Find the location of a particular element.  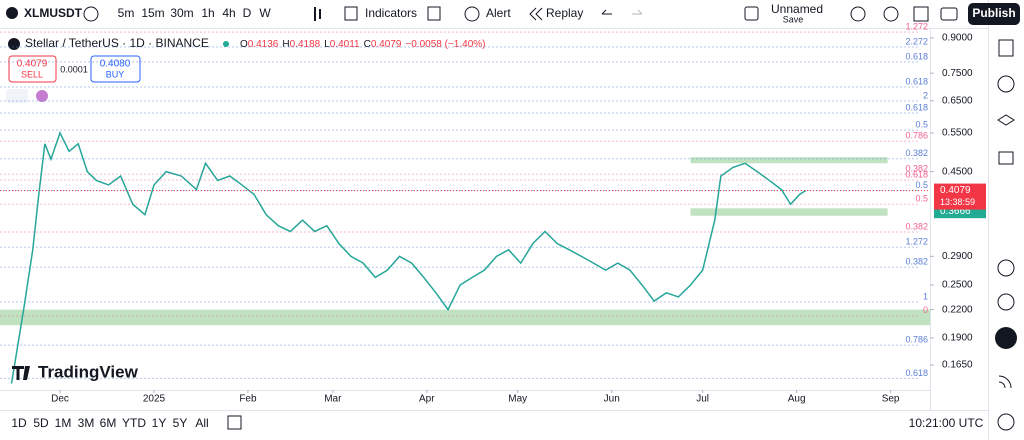

ohlc-value: 0.4011 is located at coordinates (345, 44).